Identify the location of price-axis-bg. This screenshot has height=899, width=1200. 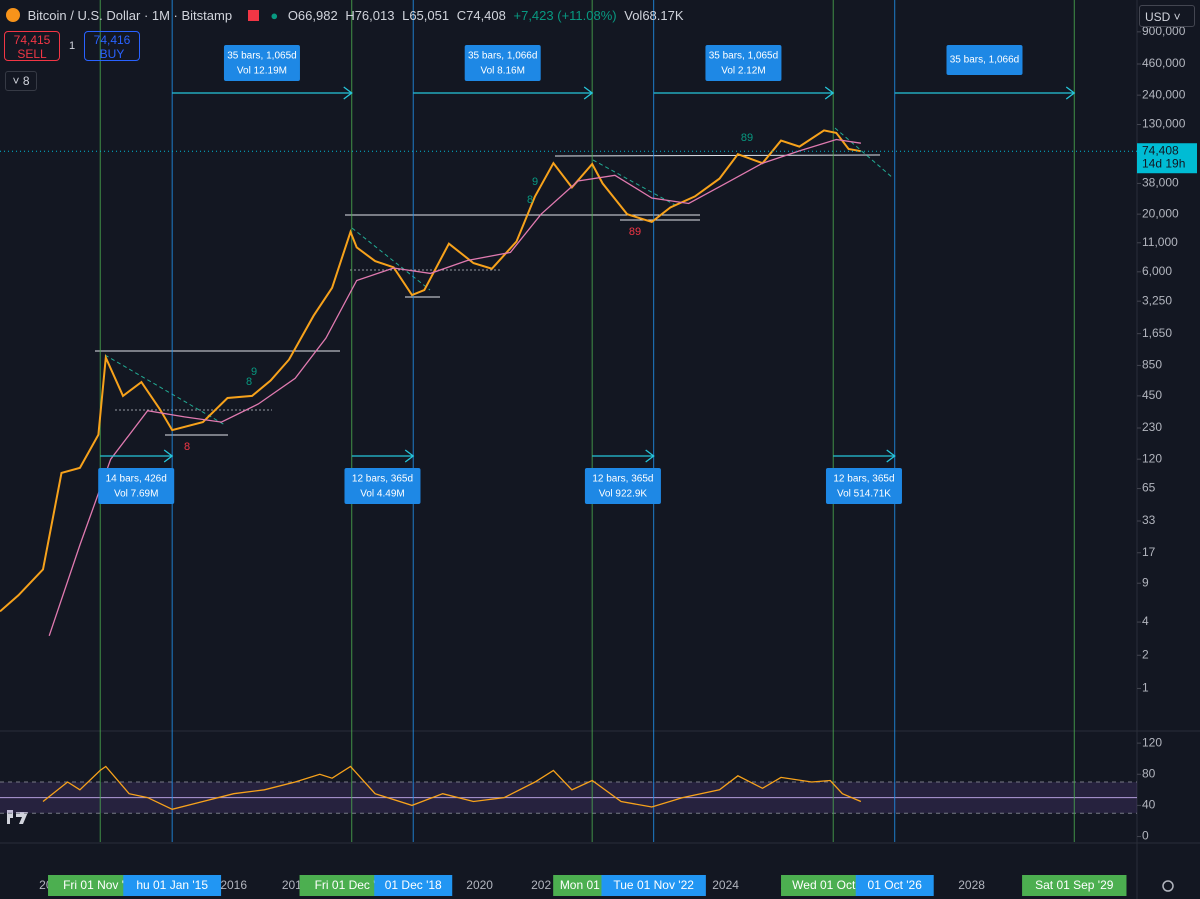
(1168, 449).